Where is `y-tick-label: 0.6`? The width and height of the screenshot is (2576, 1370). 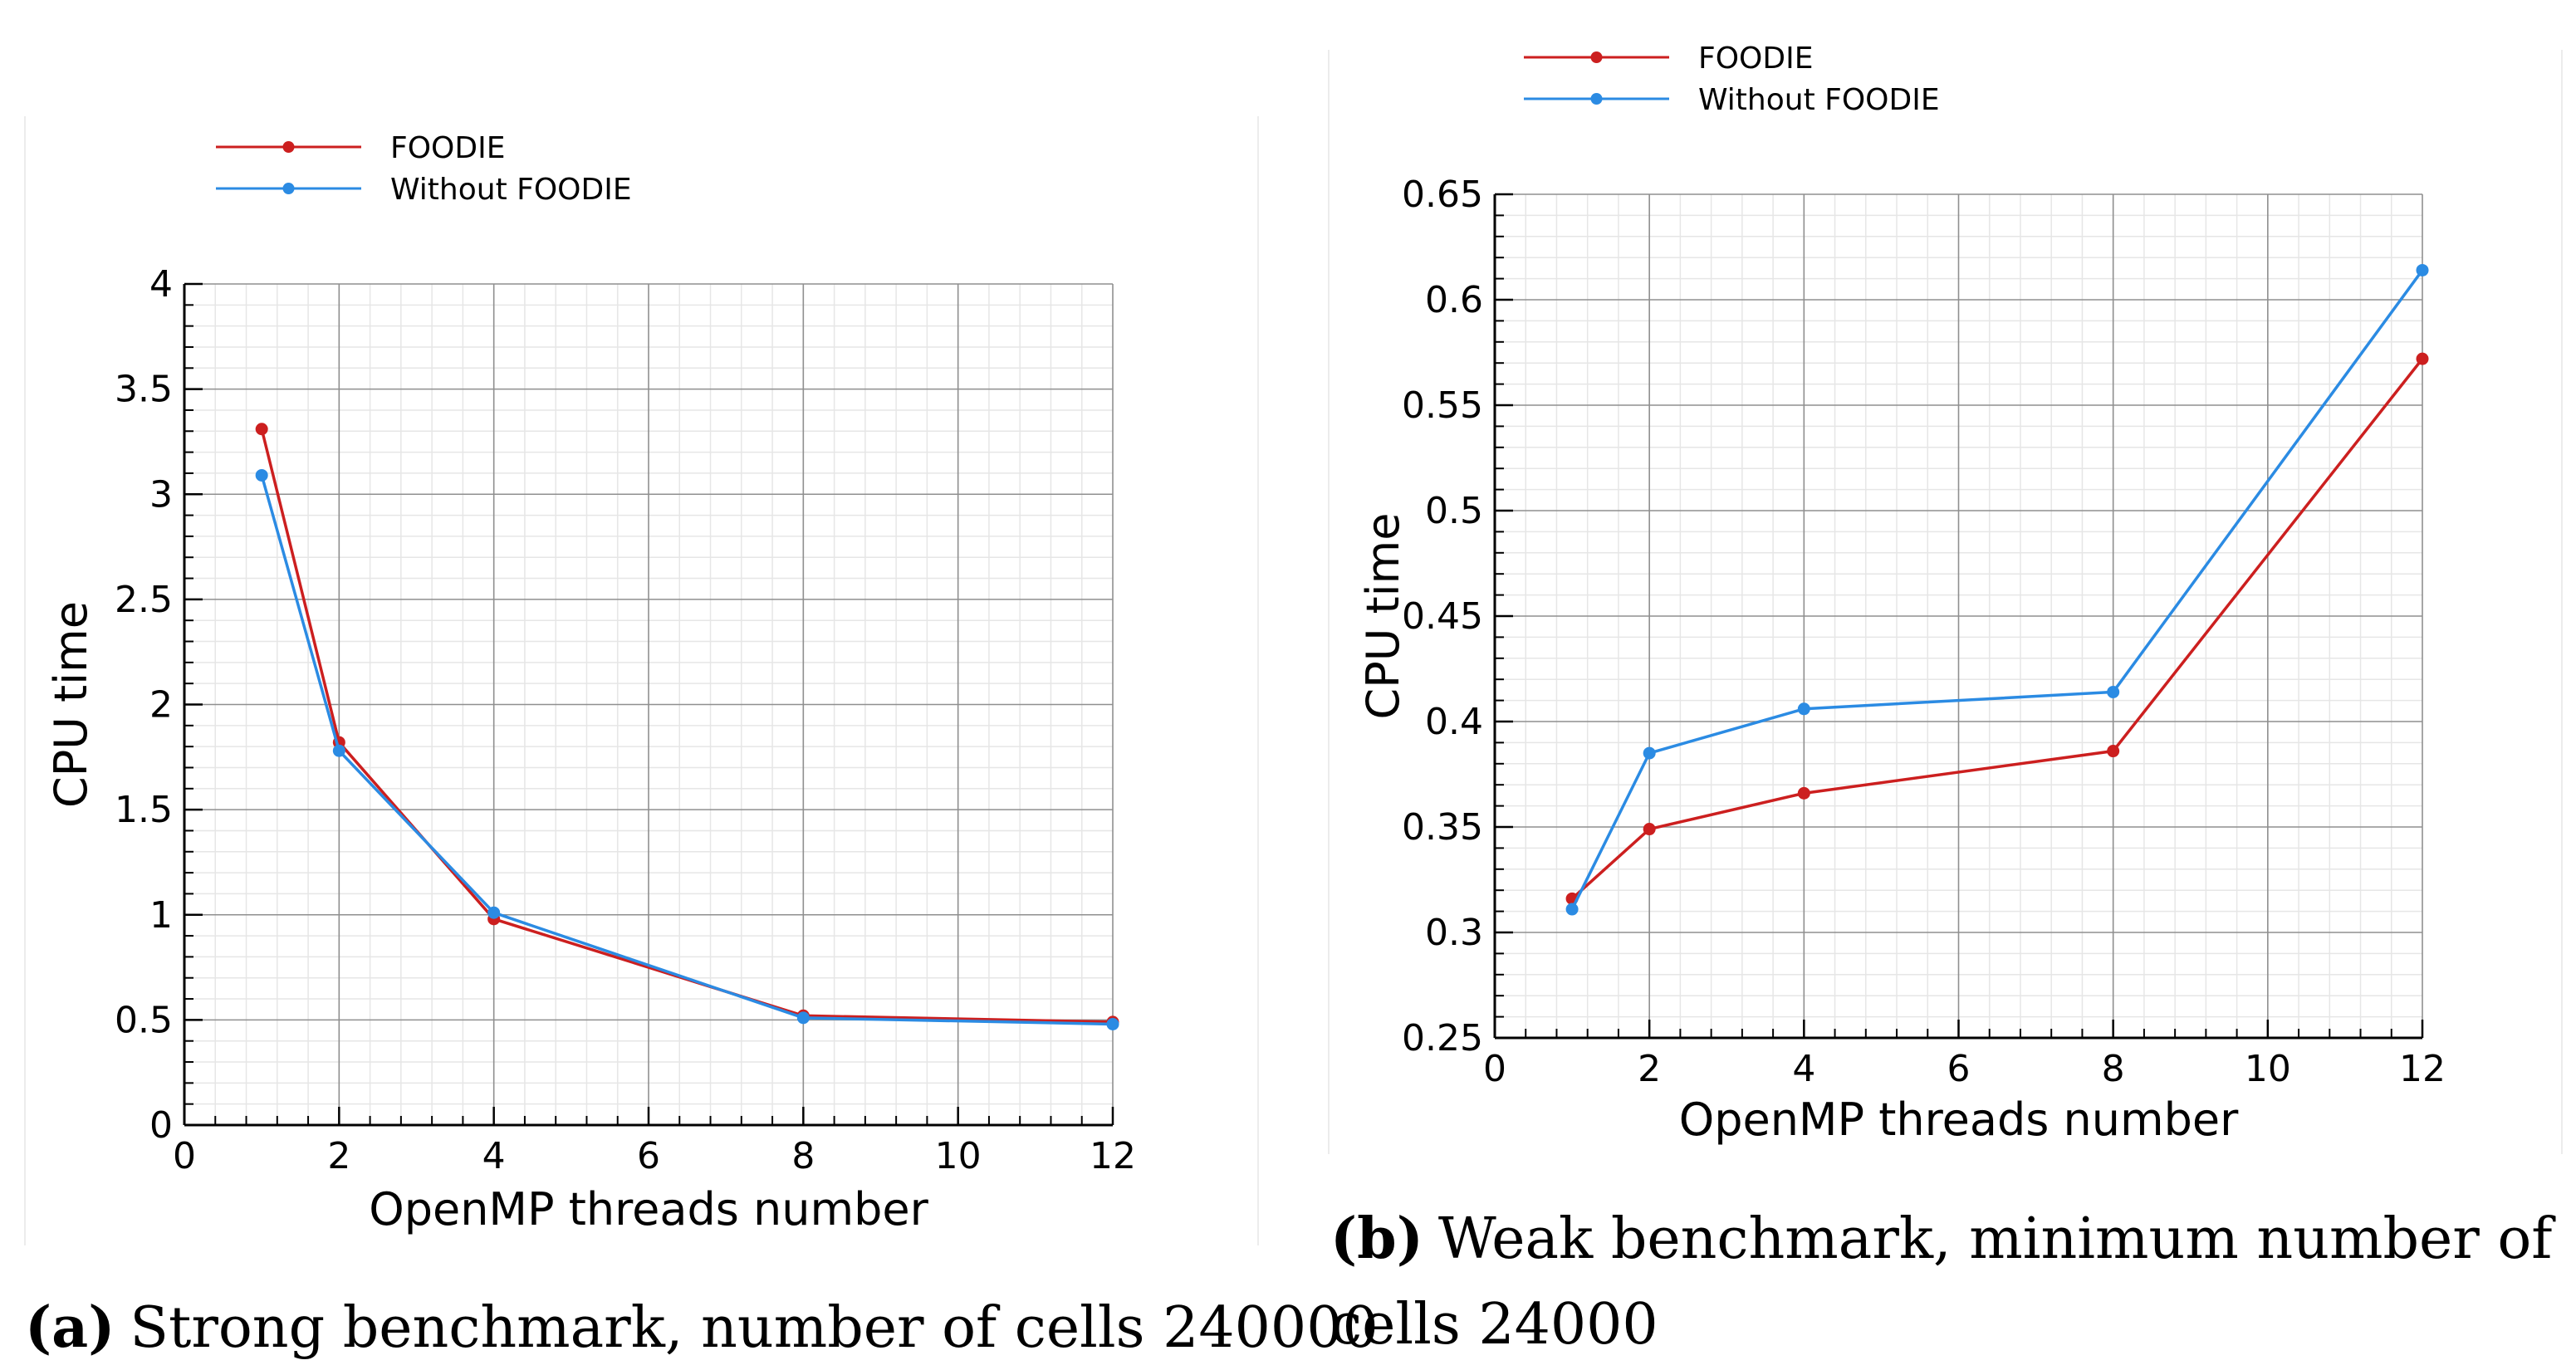 y-tick-label: 0.6 is located at coordinates (1454, 300).